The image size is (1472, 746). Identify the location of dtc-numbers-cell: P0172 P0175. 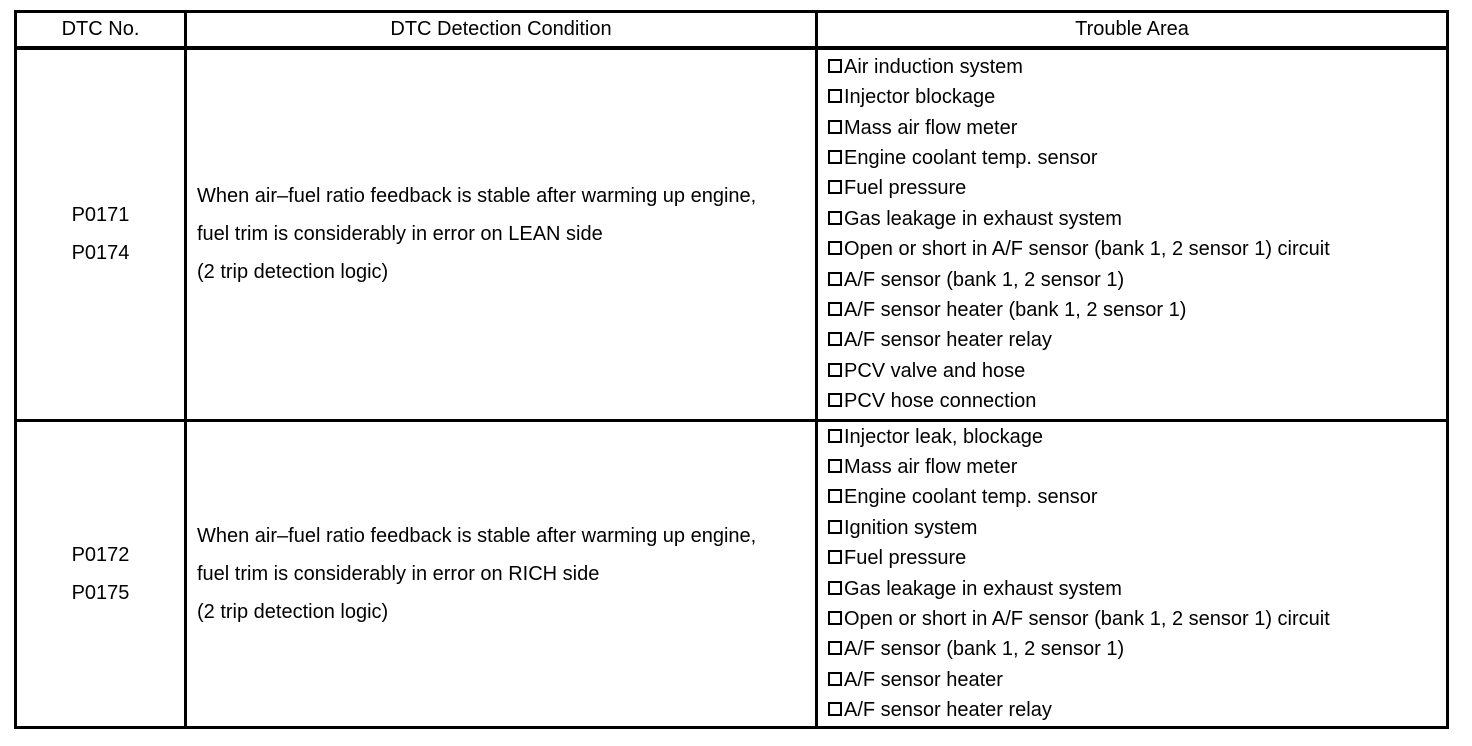
(100, 573).